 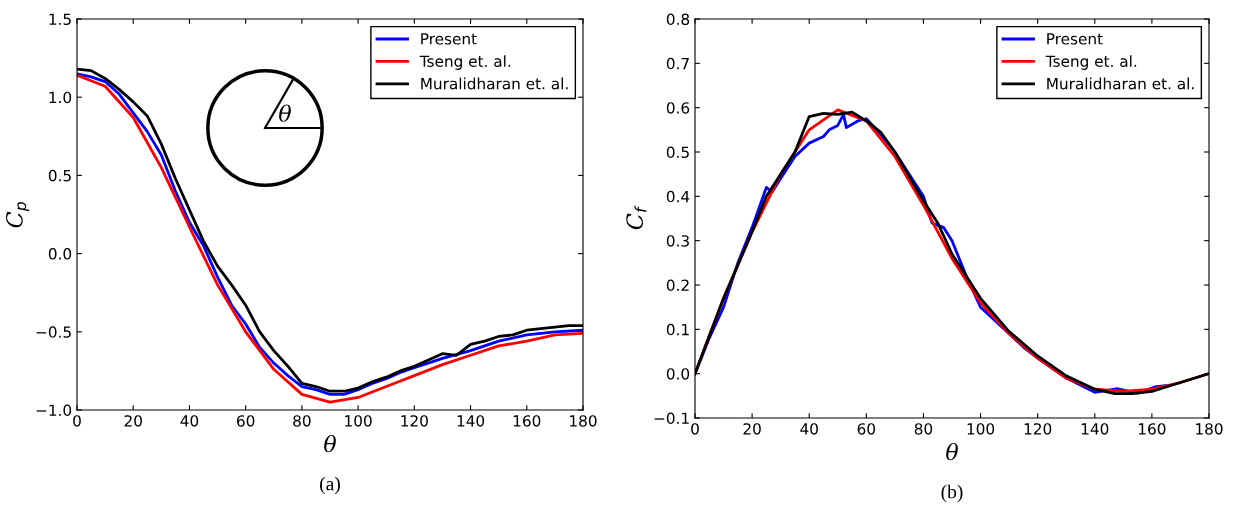 I want to click on y-tick-label: 0.8, so click(x=678, y=19).